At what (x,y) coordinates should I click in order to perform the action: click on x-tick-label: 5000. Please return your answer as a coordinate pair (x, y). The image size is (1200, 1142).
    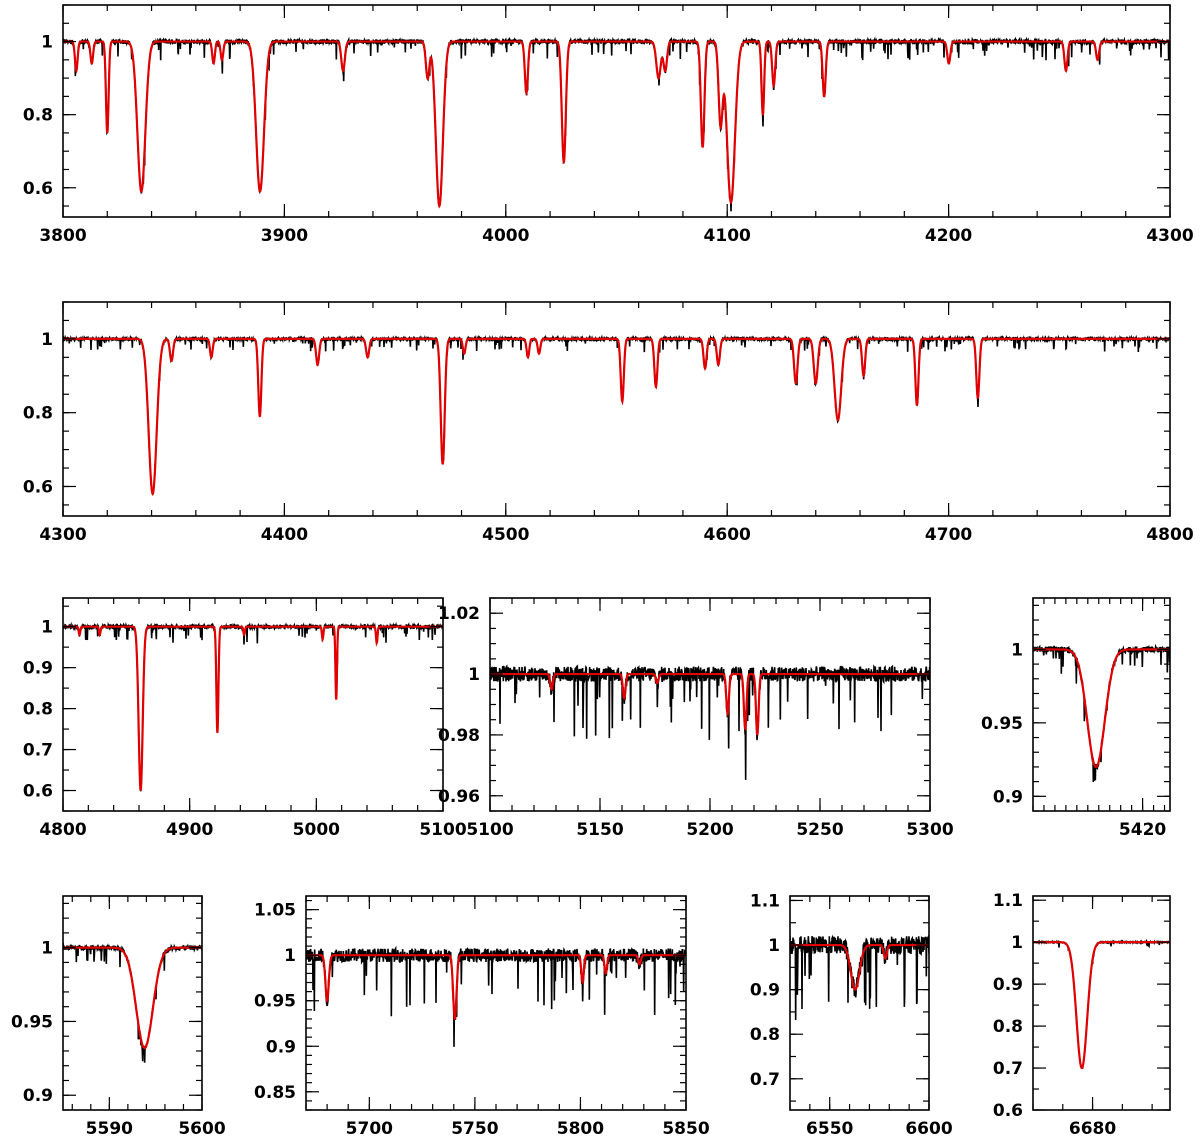
    Looking at the image, I should click on (316, 830).